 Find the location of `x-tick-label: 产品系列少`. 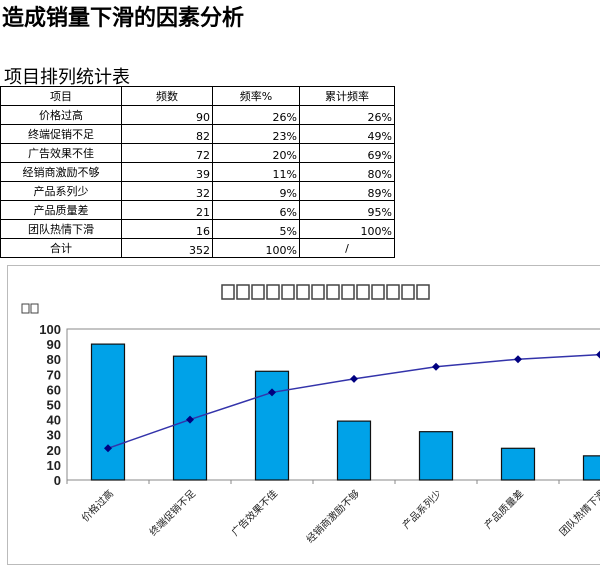

x-tick-label: 产品系列少 is located at coordinates (422, 509).